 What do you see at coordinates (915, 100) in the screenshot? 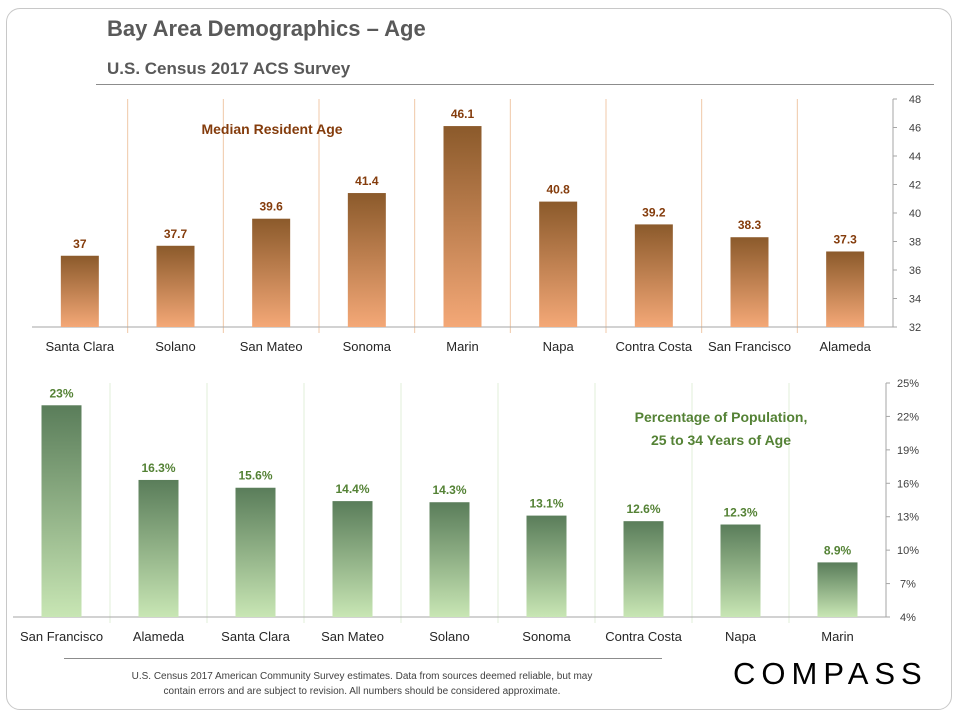
I see `y-tick-label: 48` at bounding box center [915, 100].